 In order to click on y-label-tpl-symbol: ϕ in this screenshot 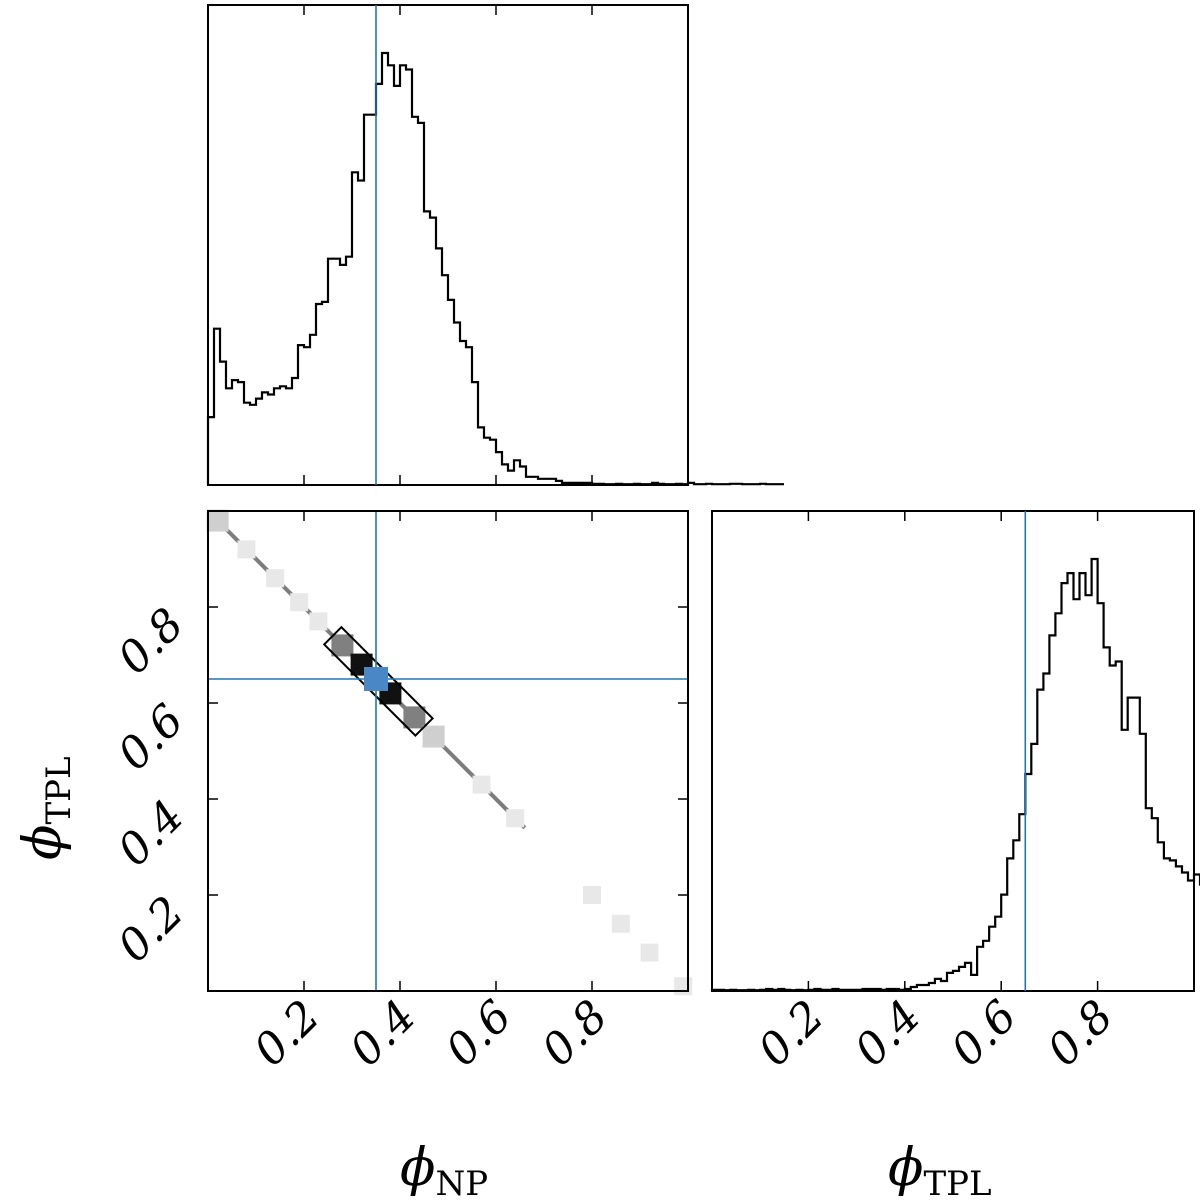, I will do `click(43, 842)`.